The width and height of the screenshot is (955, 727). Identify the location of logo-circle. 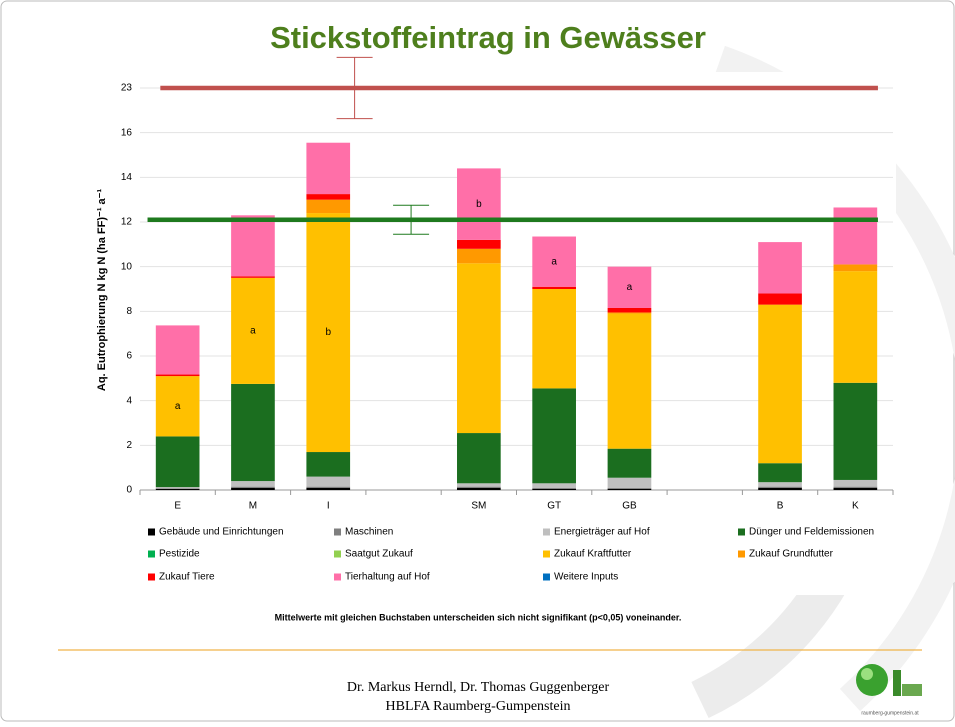
(872, 680).